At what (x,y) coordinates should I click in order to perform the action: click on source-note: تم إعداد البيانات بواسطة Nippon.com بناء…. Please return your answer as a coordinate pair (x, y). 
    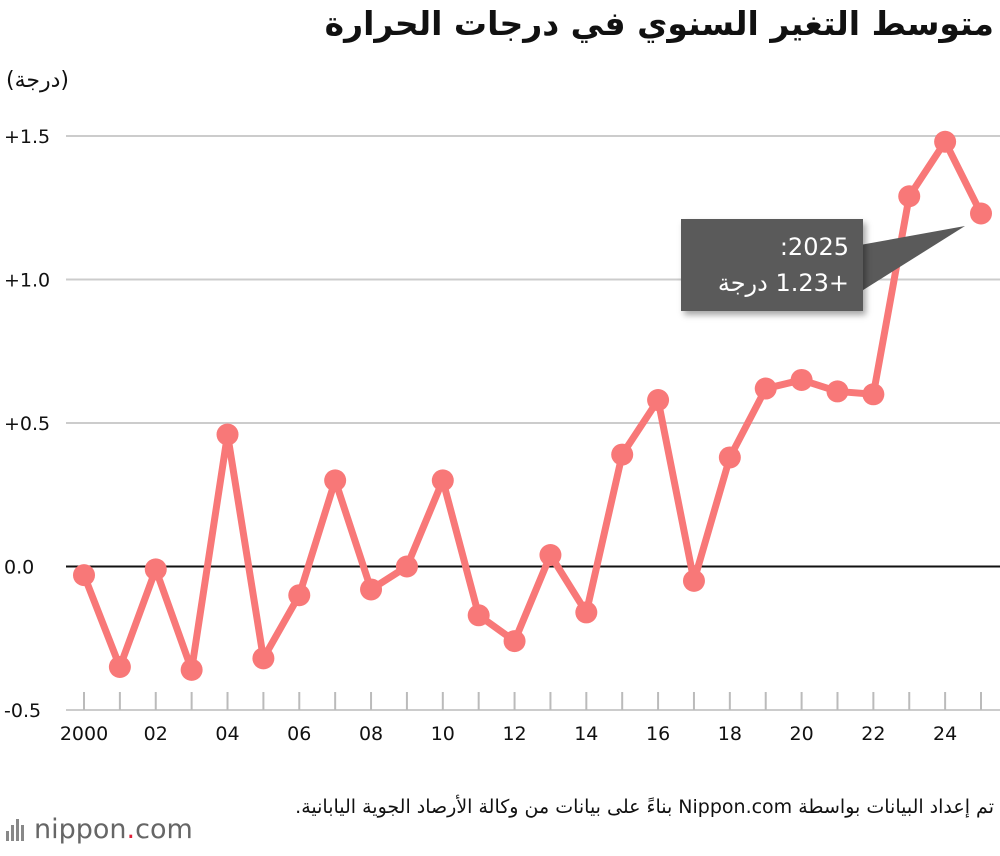
    Looking at the image, I should click on (644, 807).